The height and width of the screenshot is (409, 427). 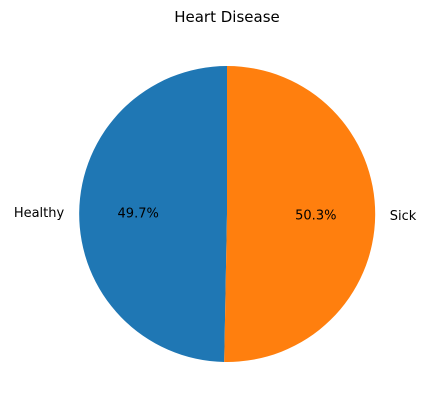 What do you see at coordinates (215, 215) in the screenshot?
I see `pie-labels: 49.7% Healthy 50.3% Sick` at bounding box center [215, 215].